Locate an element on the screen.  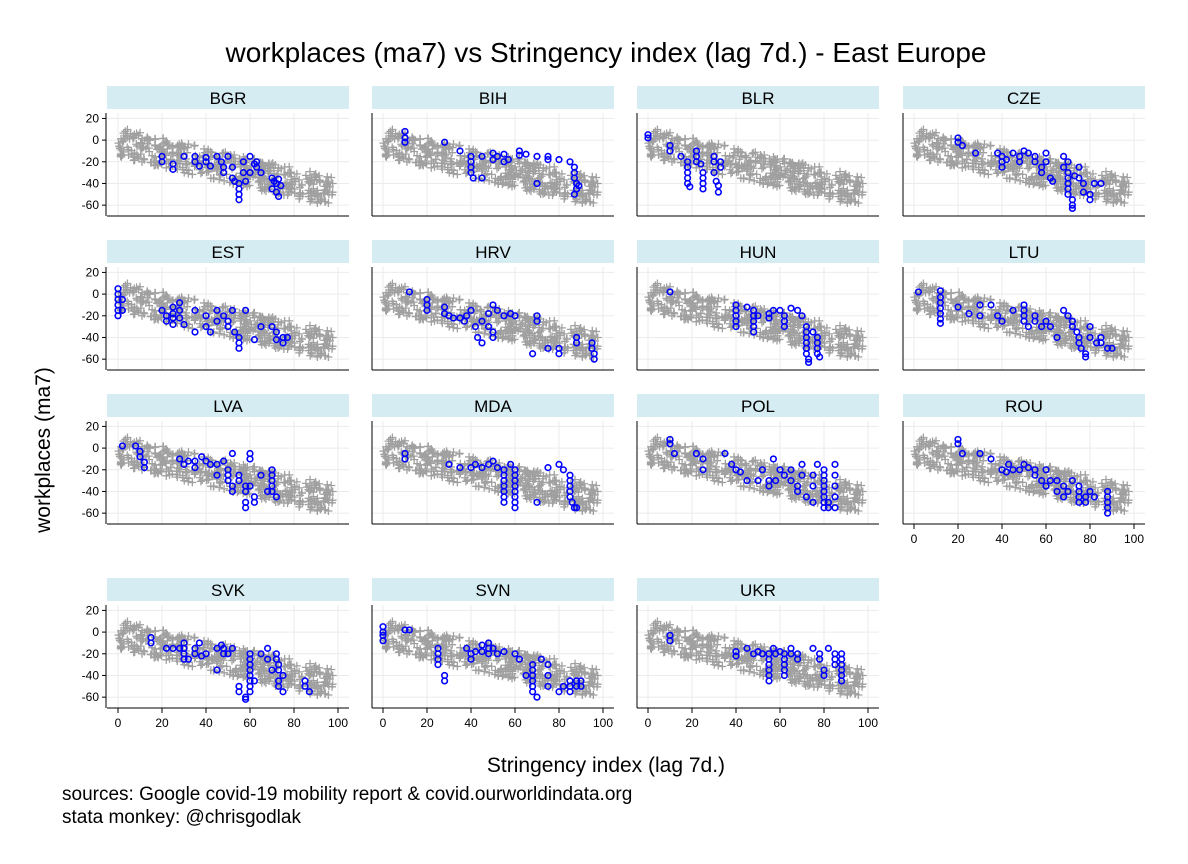
facet-panel-blr: BLR is located at coordinates (757, 151).